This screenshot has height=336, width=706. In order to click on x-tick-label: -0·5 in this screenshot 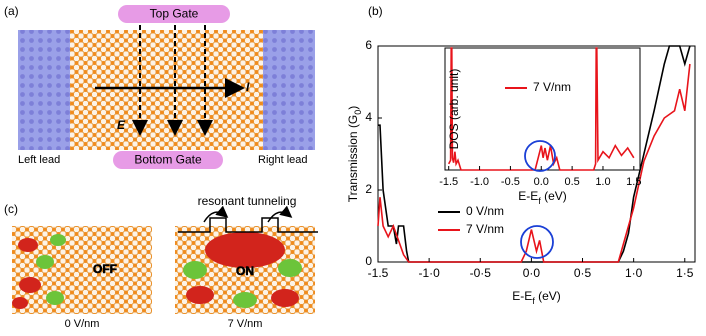, I will do `click(481, 273)`.